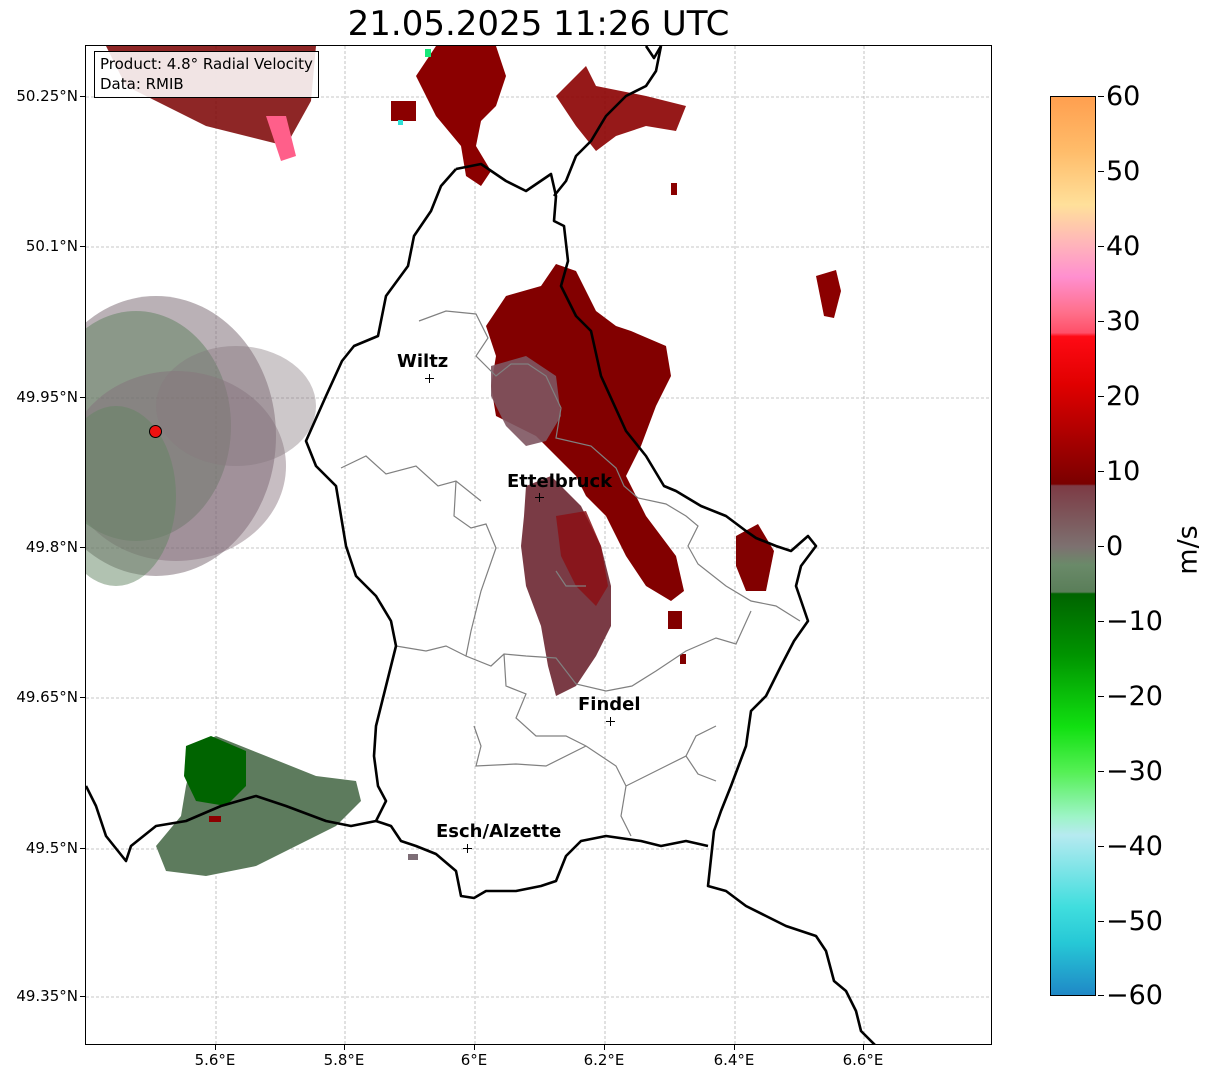 This screenshot has width=1207, height=1081. What do you see at coordinates (734, 1060) in the screenshot?
I see `lon-tick-label: 6.4°E` at bounding box center [734, 1060].